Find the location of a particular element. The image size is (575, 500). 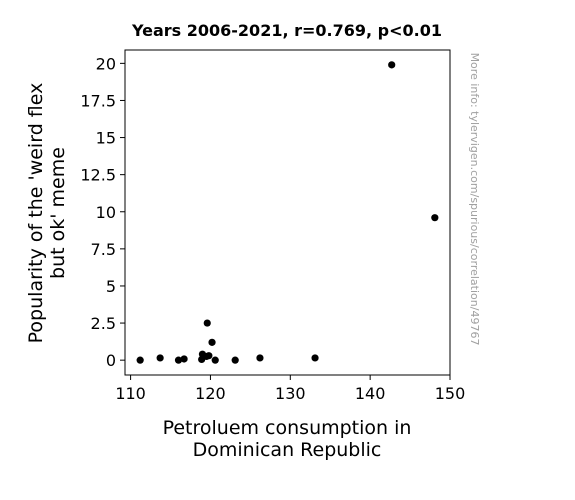

y-tick-label: 17.5 is located at coordinates (98, 100).